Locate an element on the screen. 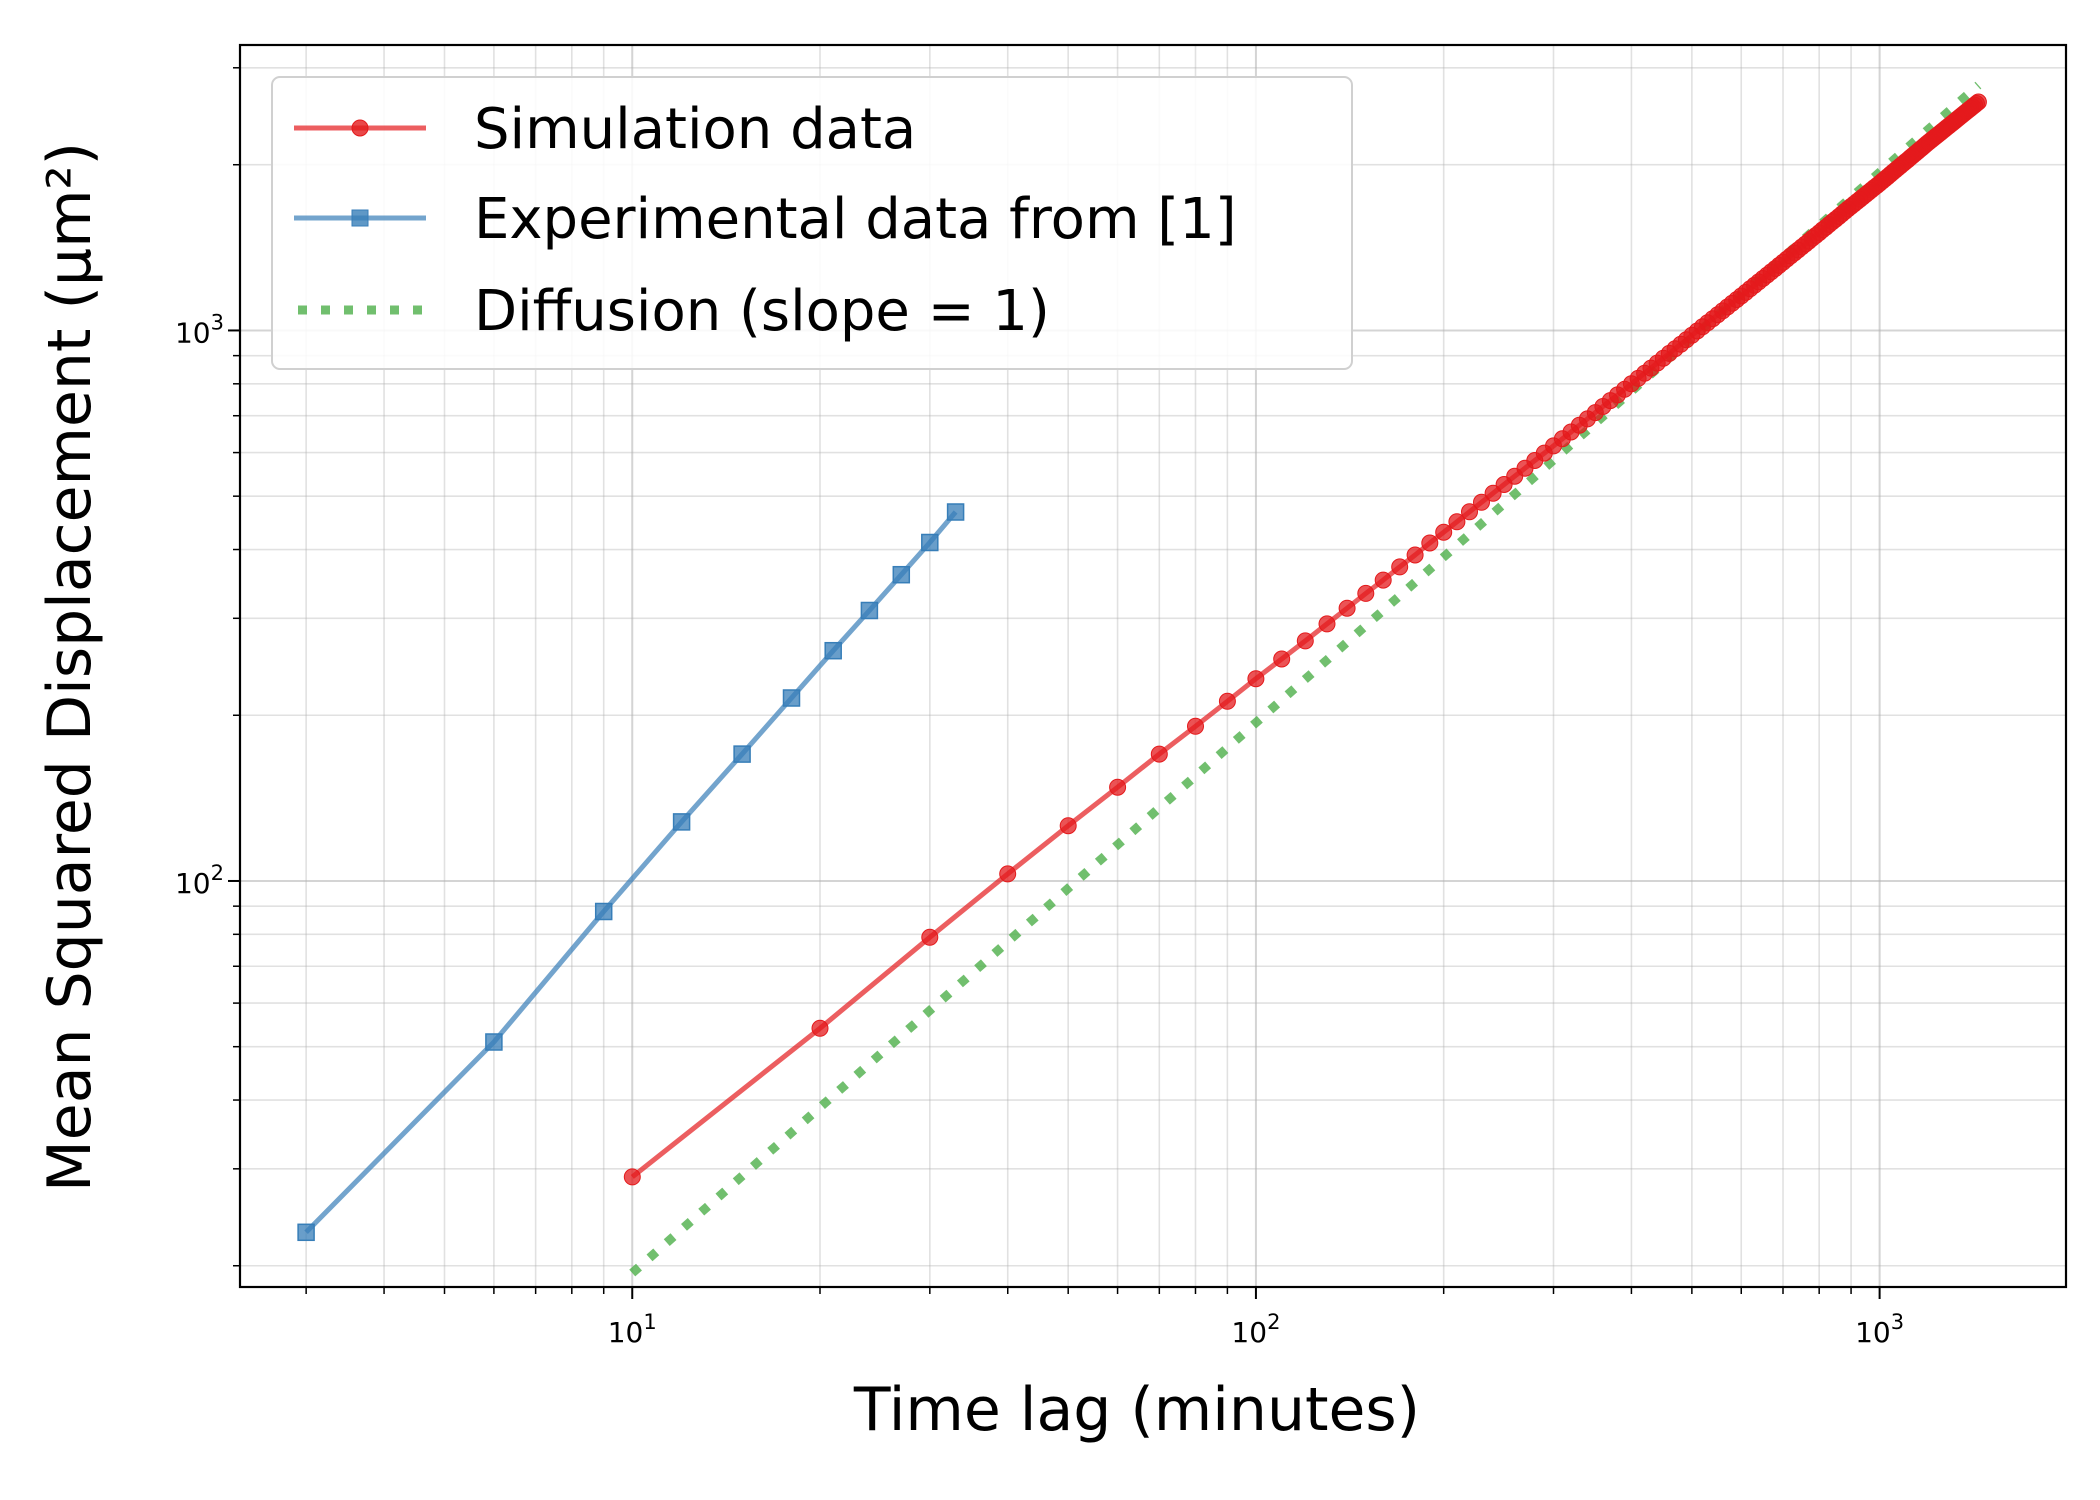 The width and height of the screenshot is (2100, 1500). y-axis-title: Mean Squared Displacement (µm²) is located at coordinates (70, 667).